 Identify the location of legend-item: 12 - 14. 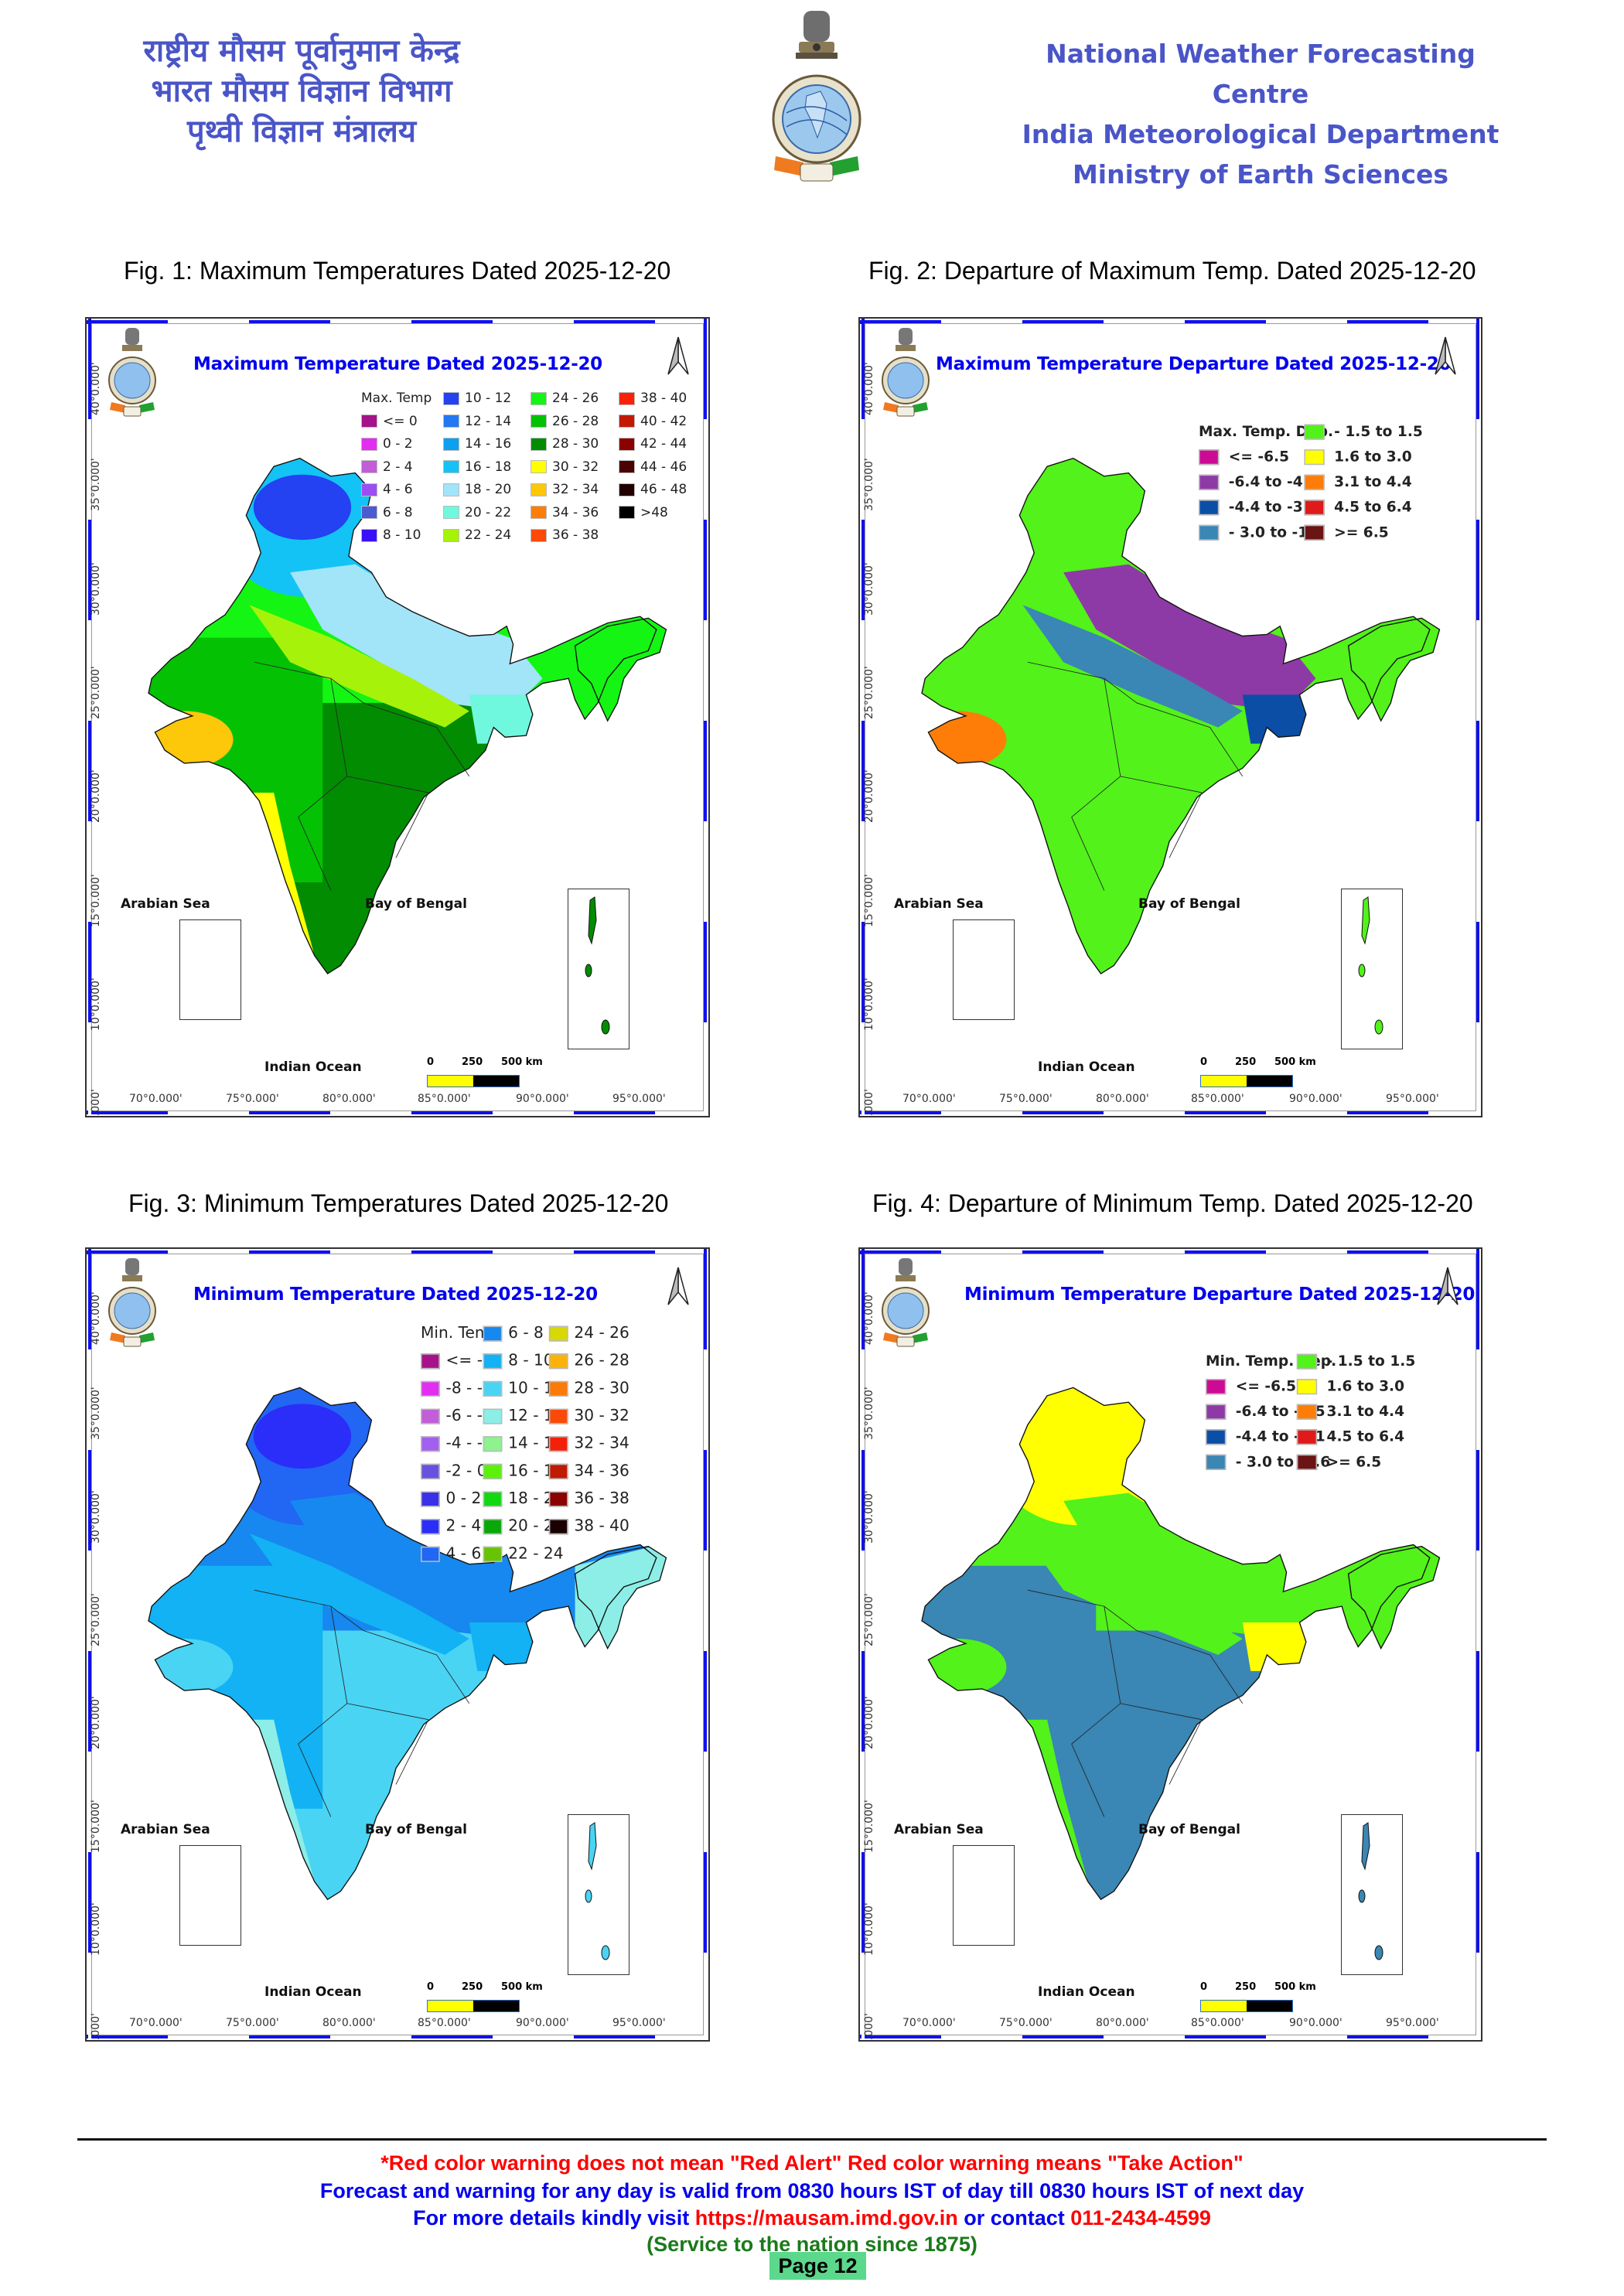
(477, 421).